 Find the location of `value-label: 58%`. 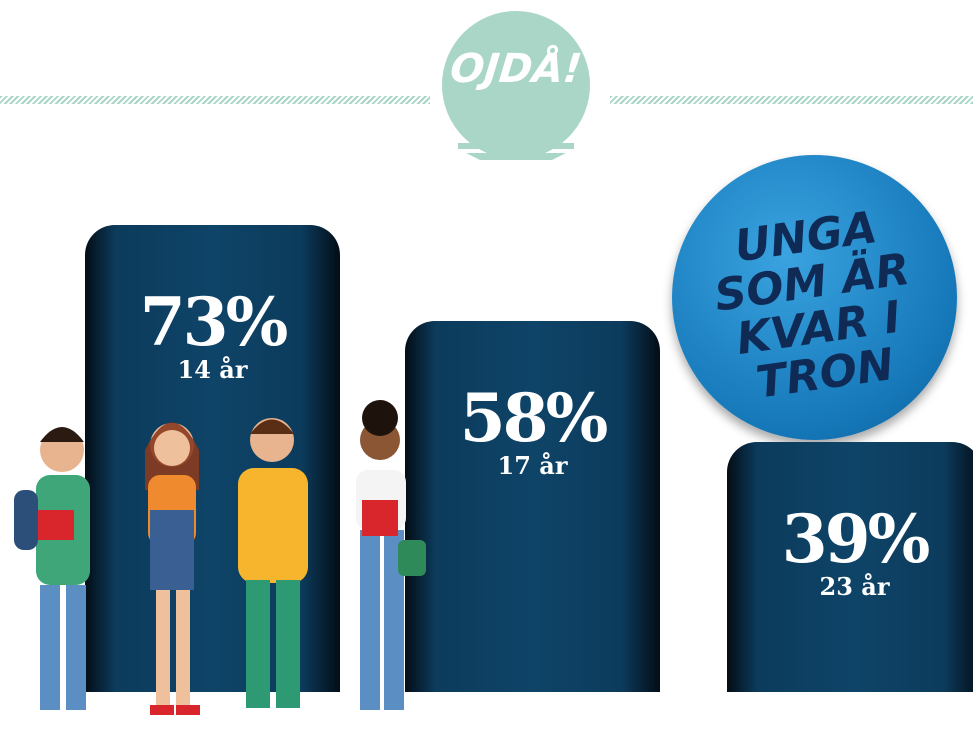

value-label: 58% is located at coordinates (534, 417).